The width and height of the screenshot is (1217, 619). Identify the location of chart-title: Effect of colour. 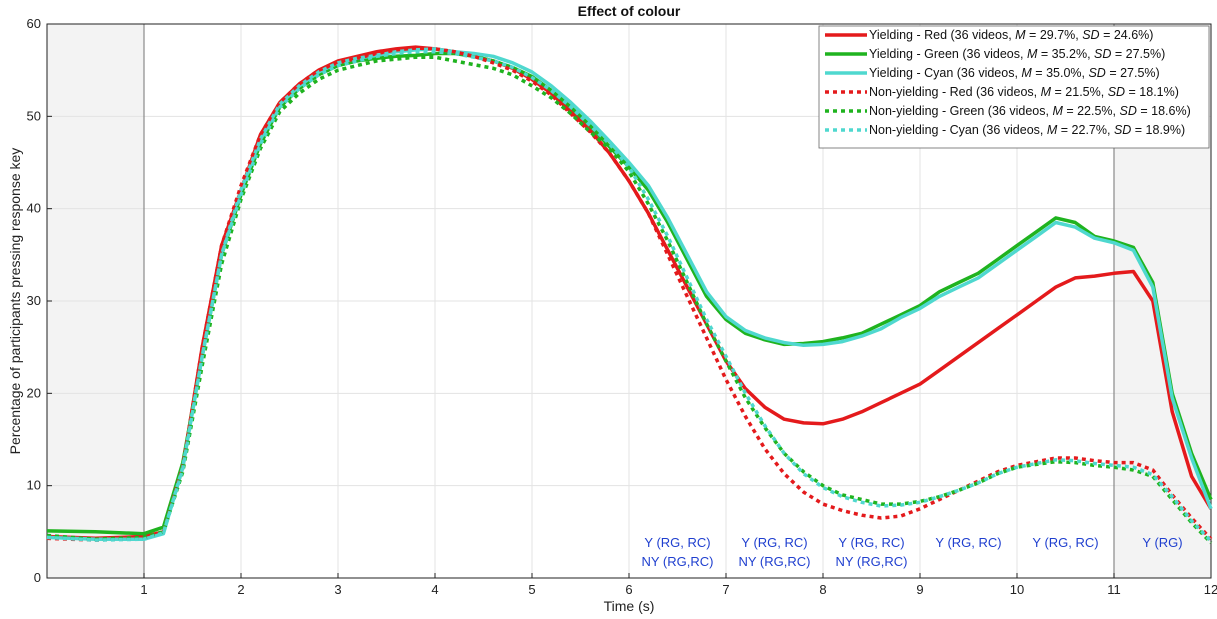
(629, 11).